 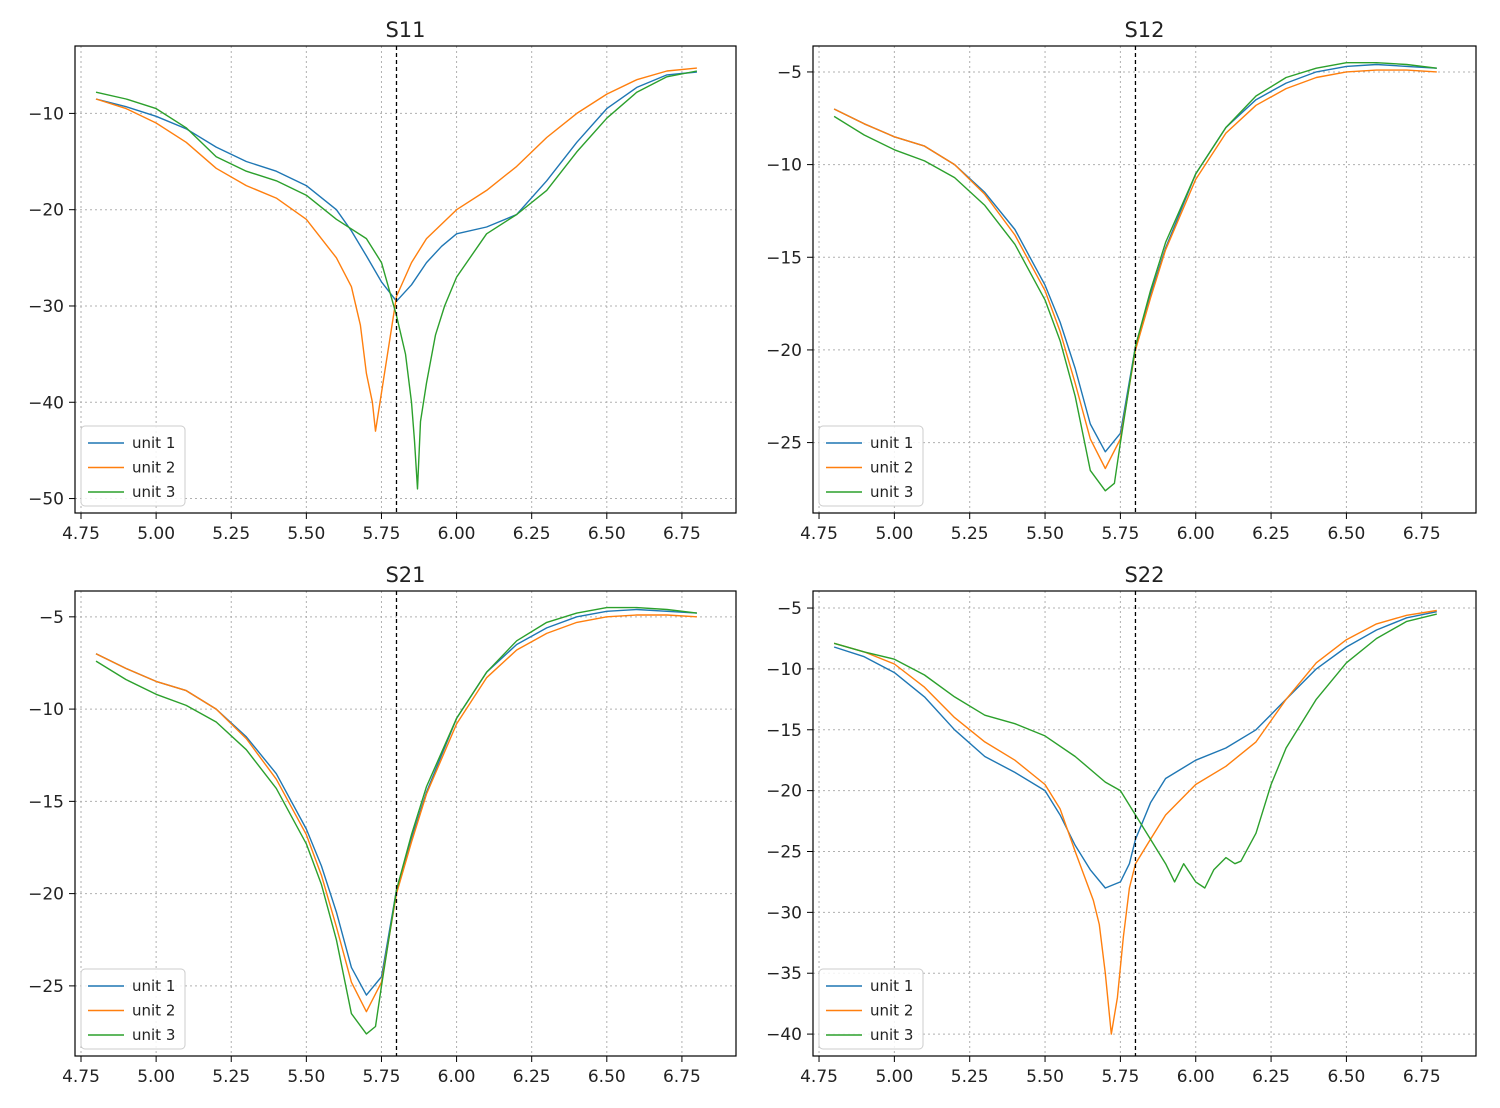 I want to click on chart-title: S21, so click(x=405, y=575).